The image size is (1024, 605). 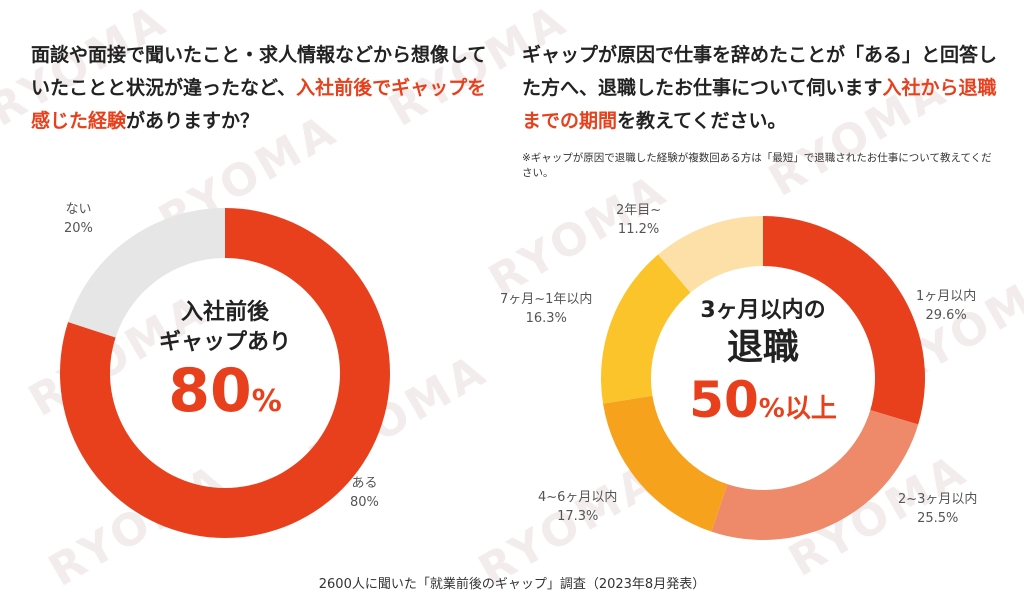 I want to click on right-label-1kagetsu-category: 1ヶ月以内, so click(x=946, y=296).